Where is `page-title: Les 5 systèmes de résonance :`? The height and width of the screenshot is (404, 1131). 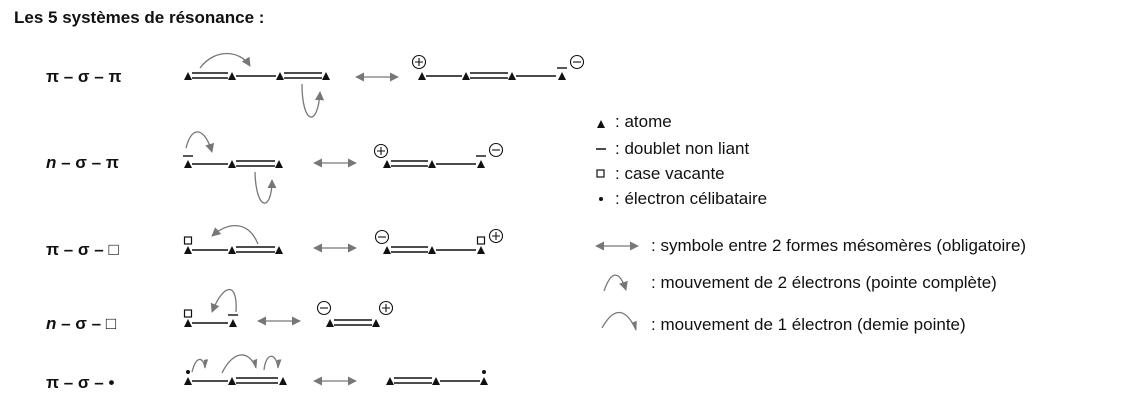
page-title: Les 5 systèmes de résonance : is located at coordinates (139, 17).